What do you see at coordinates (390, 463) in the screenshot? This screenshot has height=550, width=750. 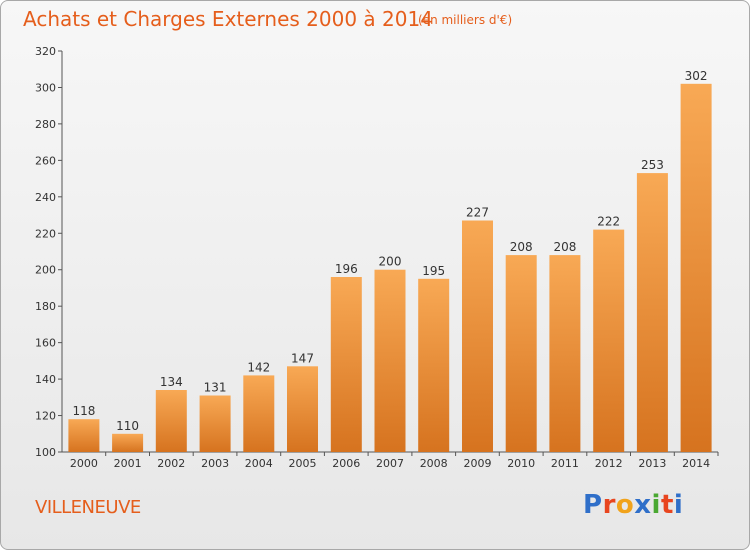 I see `x-tick-label: 2007` at bounding box center [390, 463].